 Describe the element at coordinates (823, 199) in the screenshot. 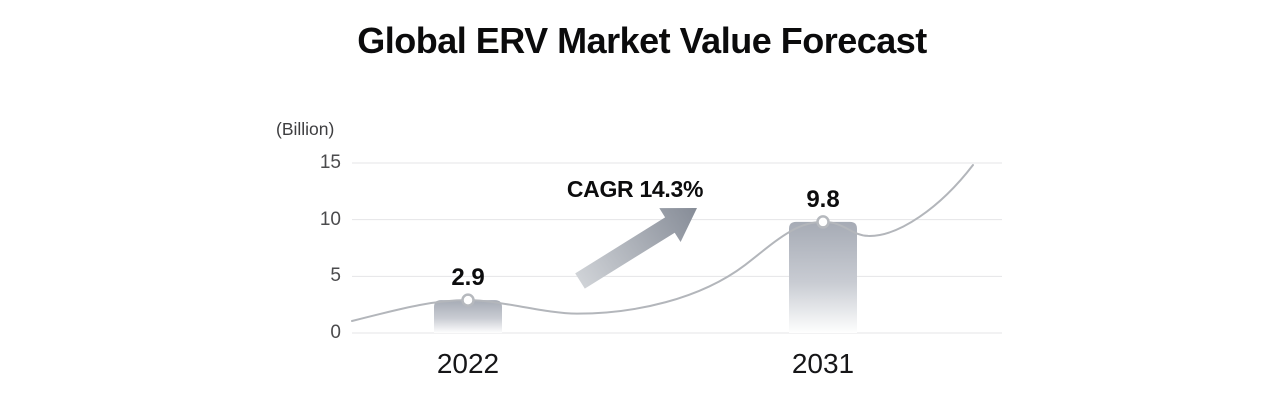

I see `value-label-2031: 9.8` at that location.